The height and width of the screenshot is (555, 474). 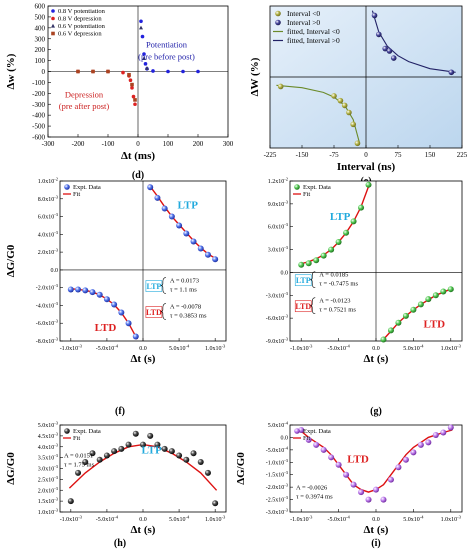 I want to click on param-a: A = -0.0078, so click(x=185, y=307).